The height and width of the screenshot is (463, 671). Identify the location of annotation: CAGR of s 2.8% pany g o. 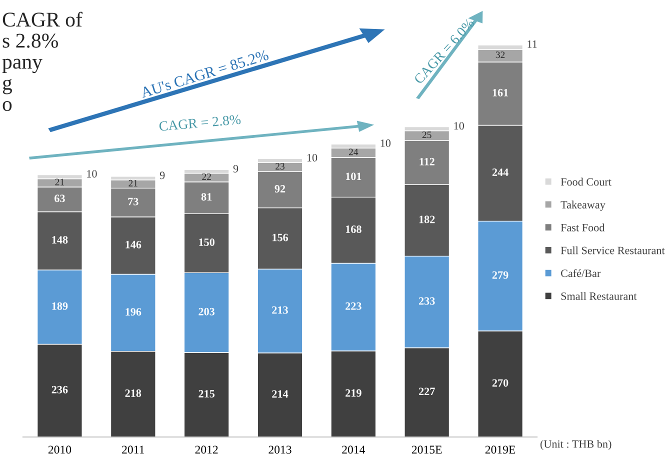
(42, 62).